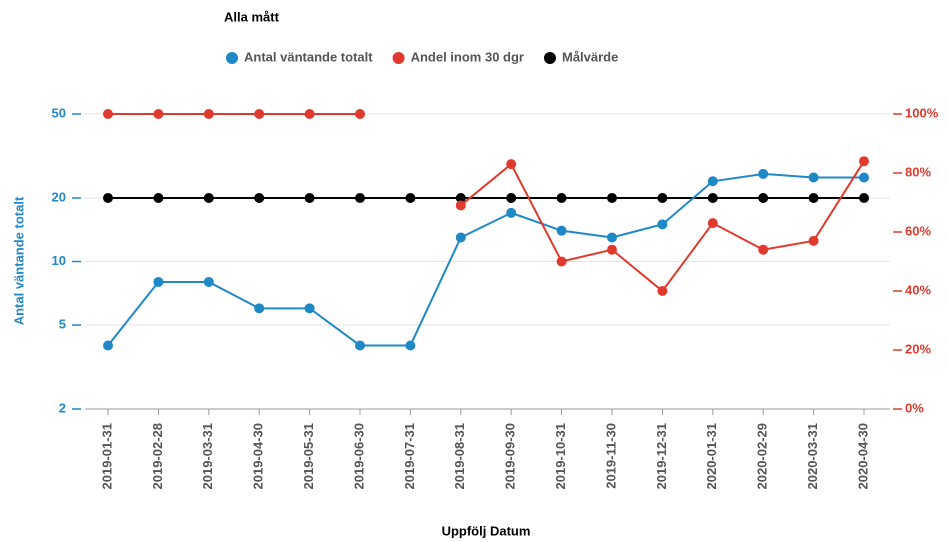 This screenshot has width=949, height=542. What do you see at coordinates (258, 456) in the screenshot?
I see `x-tick-label: 2019-04-30` at bounding box center [258, 456].